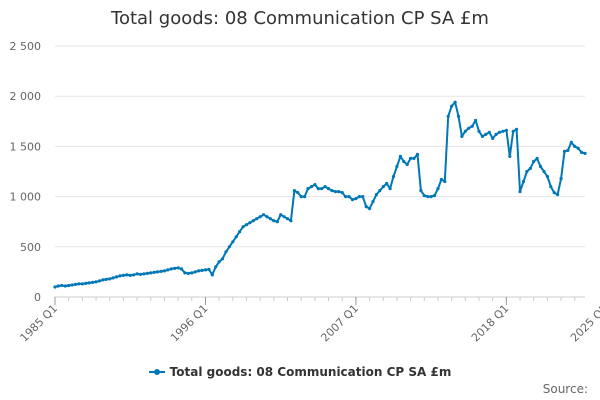 This screenshot has width=600, height=400. Describe the element at coordinates (490, 323) in the screenshot. I see `x-tick-label: 2018 Q1` at that location.